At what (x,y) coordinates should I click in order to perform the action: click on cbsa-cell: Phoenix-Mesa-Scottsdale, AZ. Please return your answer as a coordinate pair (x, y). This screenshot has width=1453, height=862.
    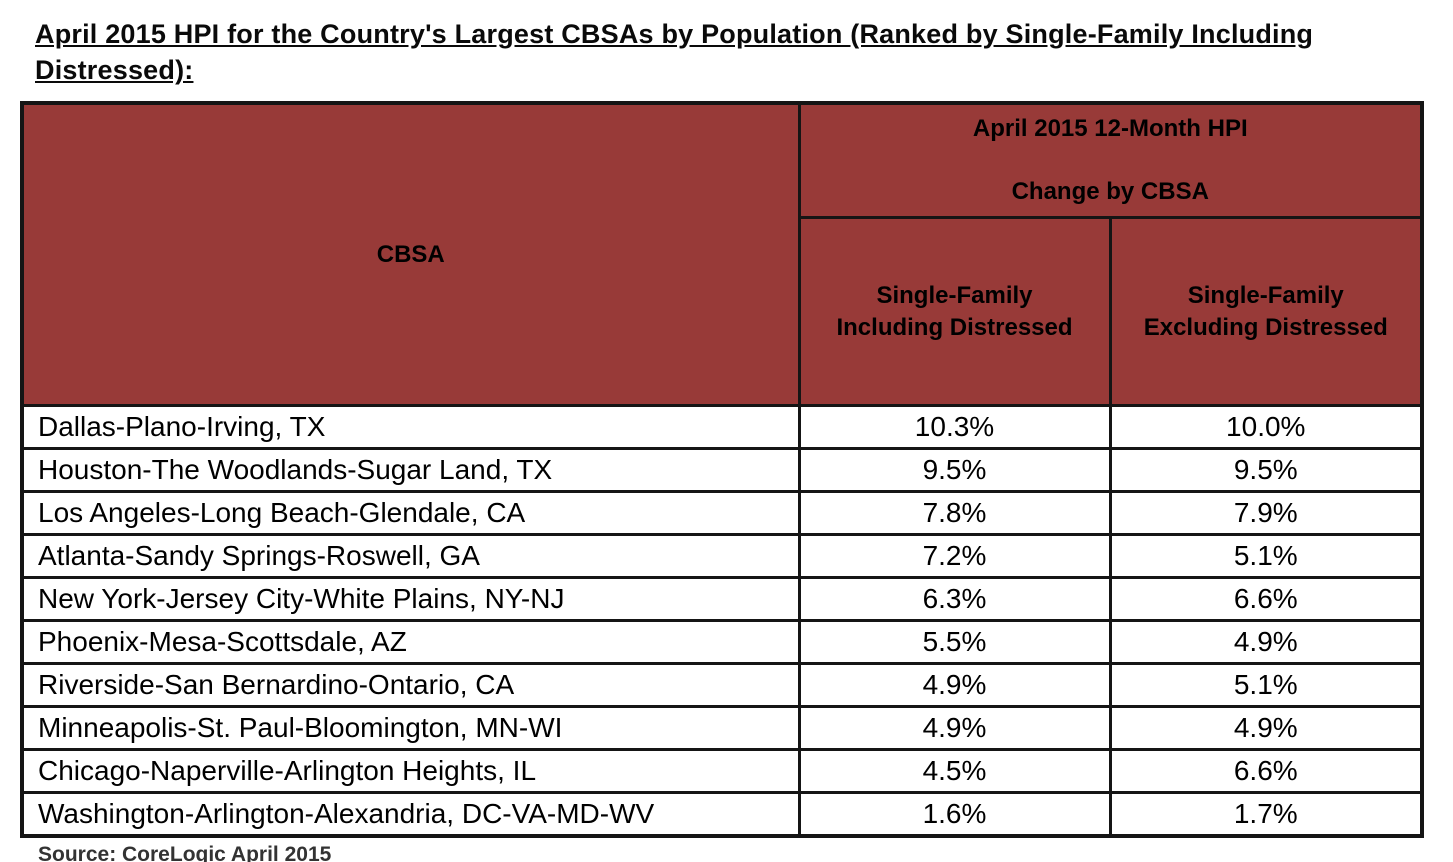
    Looking at the image, I should click on (410, 642).